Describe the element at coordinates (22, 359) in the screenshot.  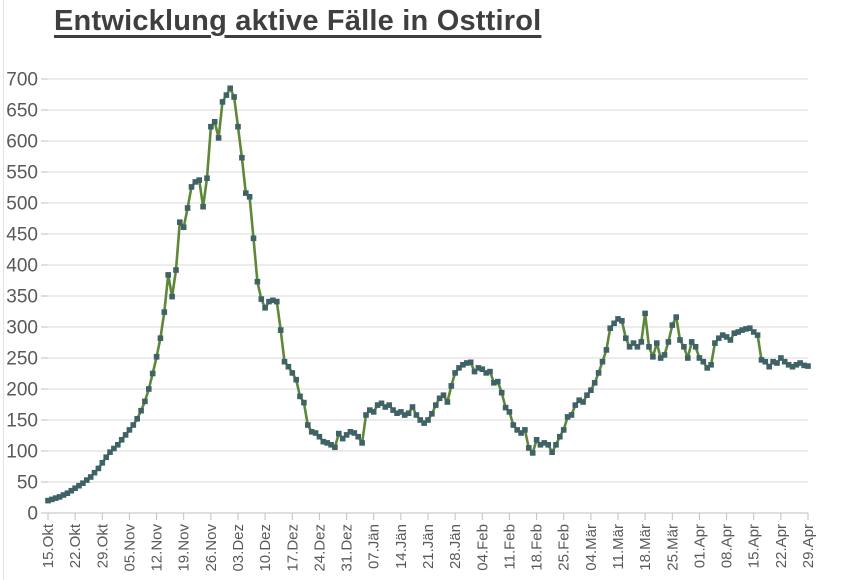
I see `y-axis-label: 250` at that location.